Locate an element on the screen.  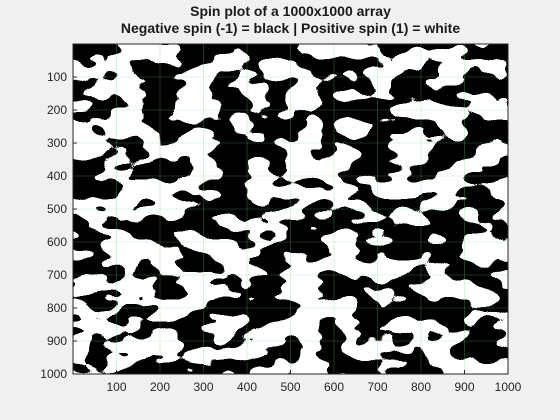
x-tick-label: 400 is located at coordinates (247, 387).